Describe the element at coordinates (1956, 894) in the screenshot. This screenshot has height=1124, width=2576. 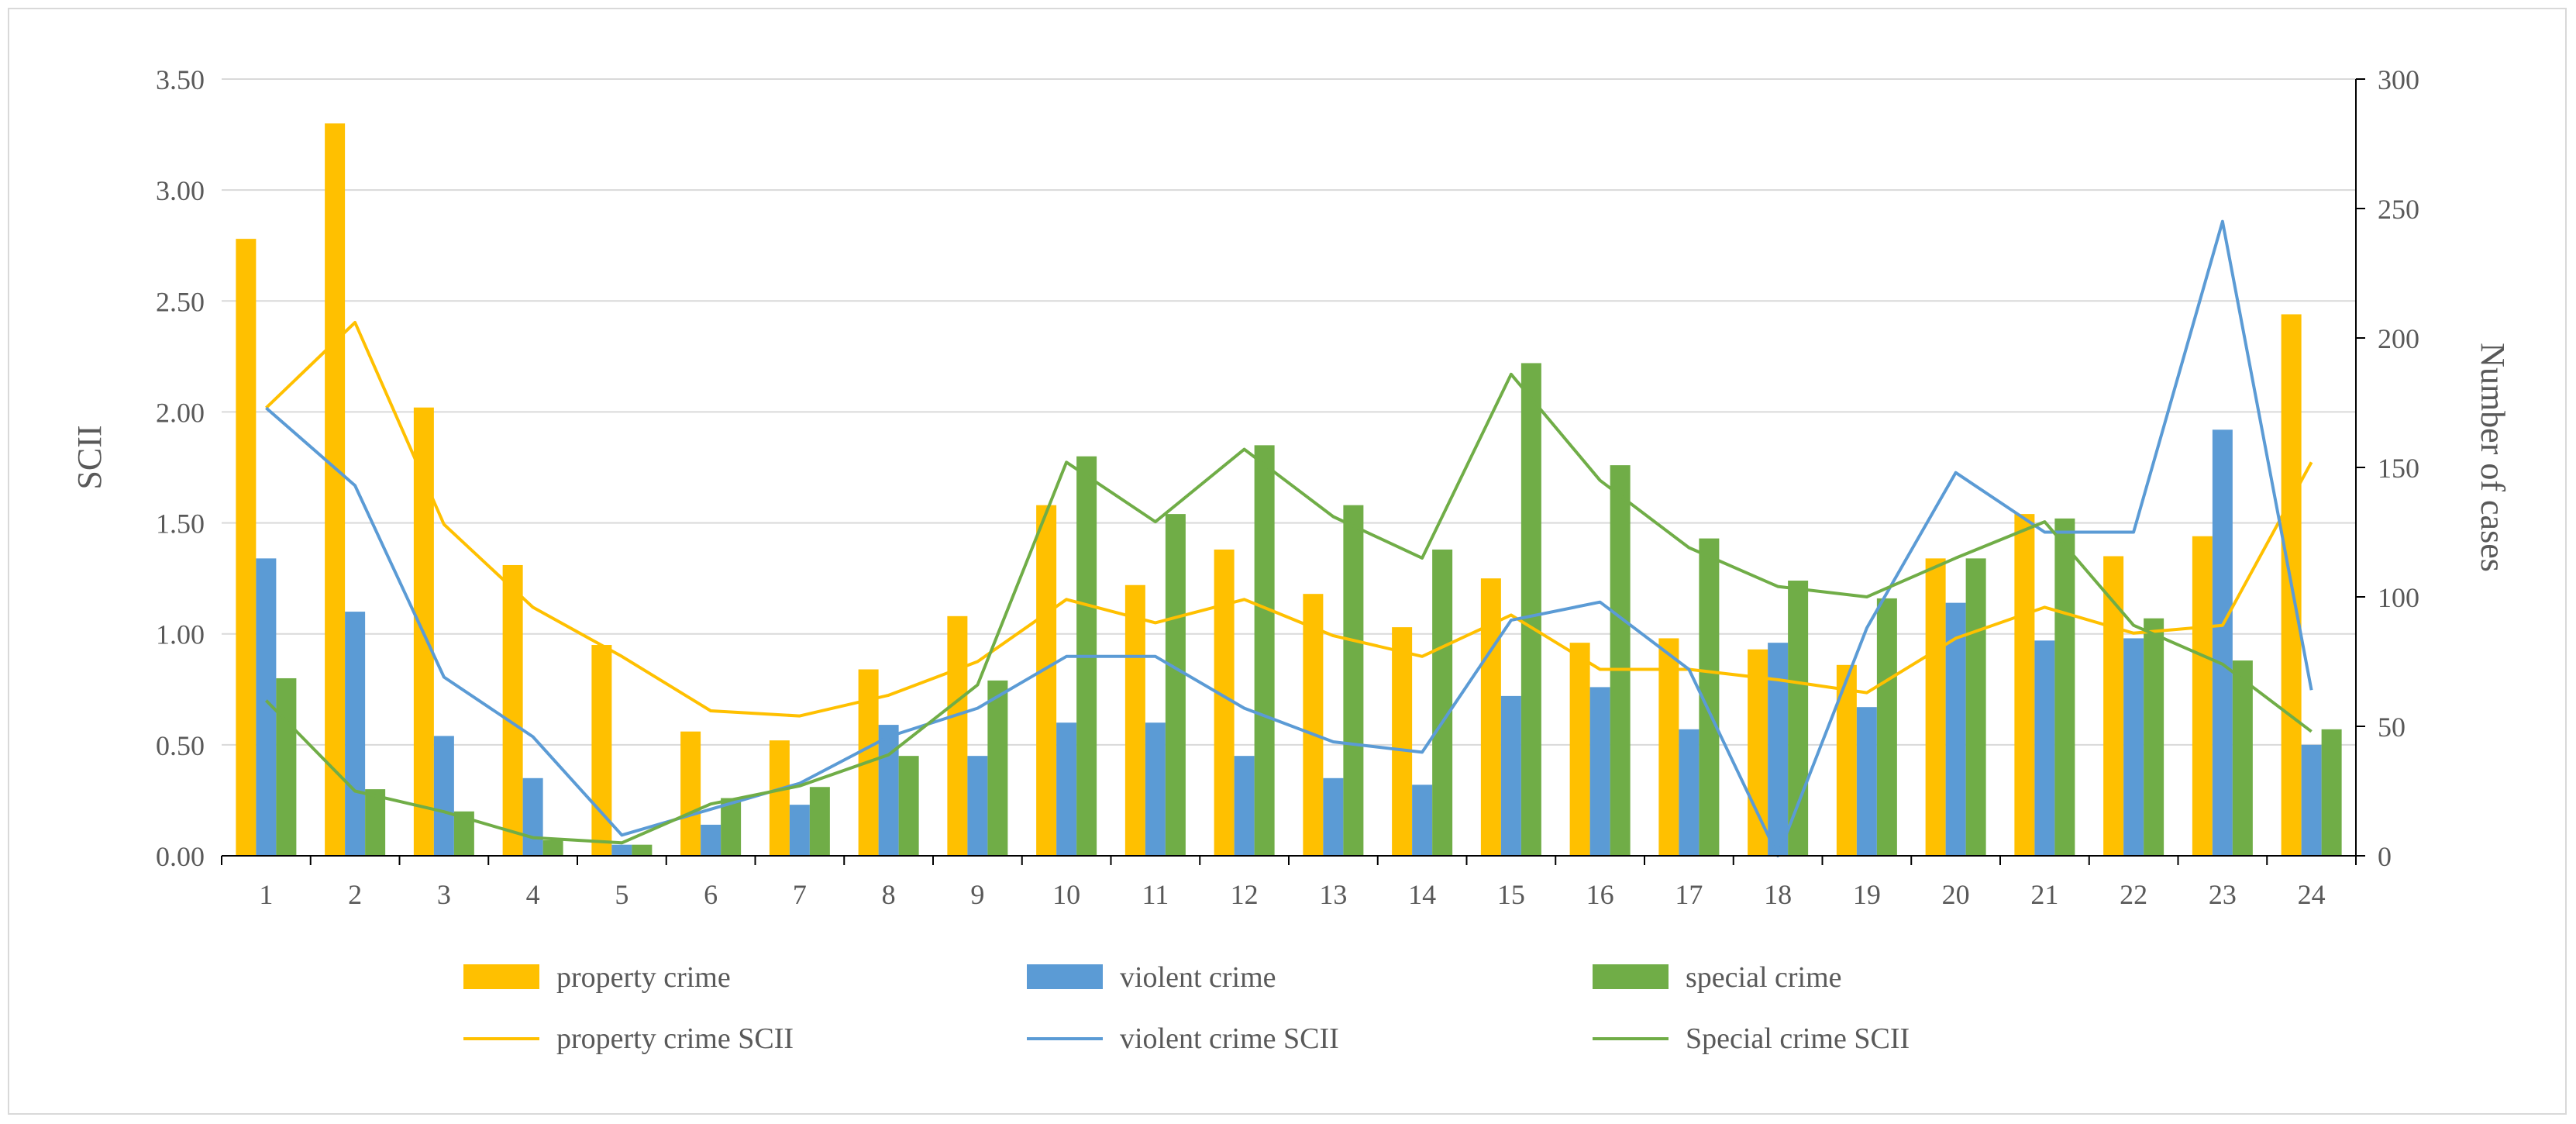
I see `x-tick-label: 20` at that location.